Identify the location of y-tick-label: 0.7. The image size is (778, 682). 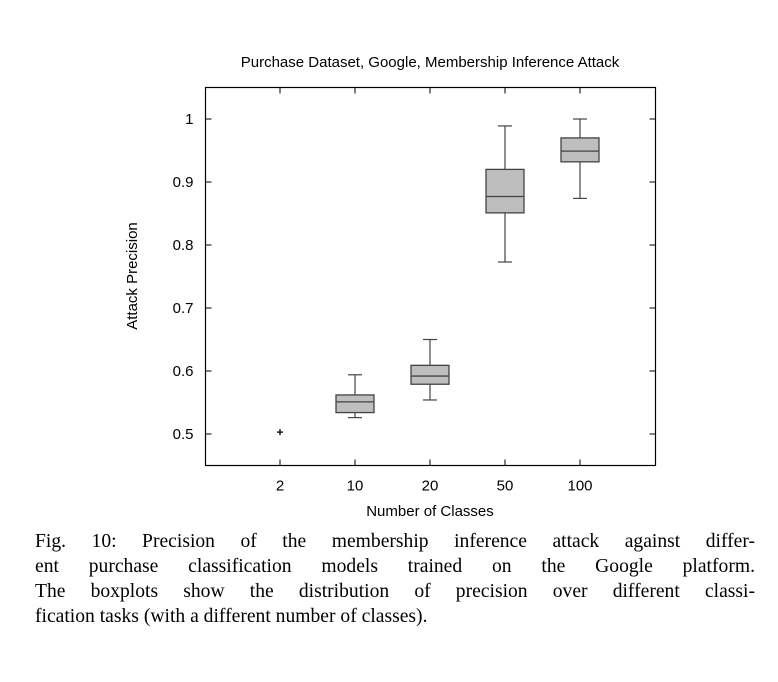
(183, 308).